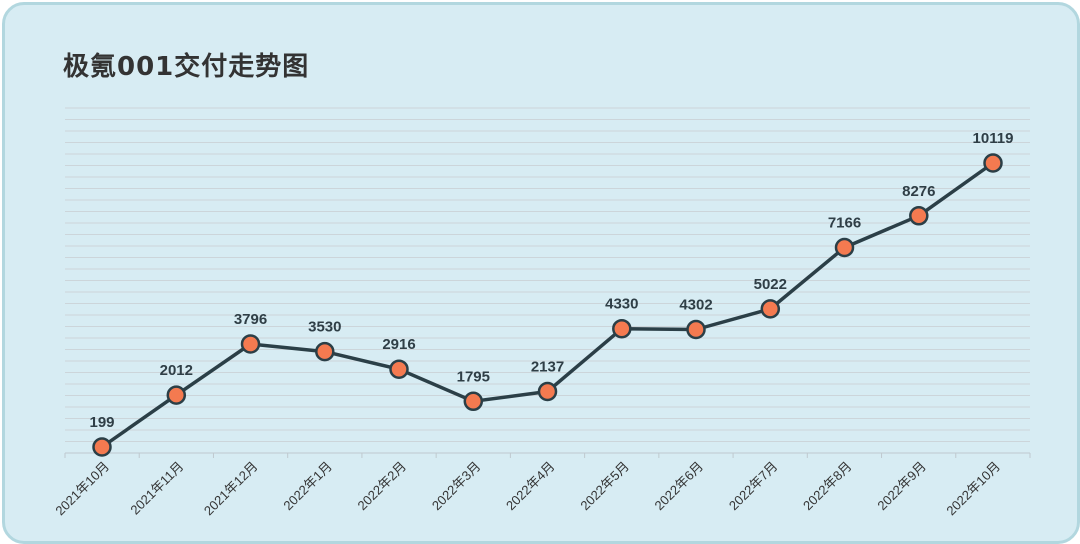 Image resolution: width=1080 pixels, height=544 pixels. What do you see at coordinates (82, 489) in the screenshot?
I see `x-tick-label: 2021年10月` at bounding box center [82, 489].